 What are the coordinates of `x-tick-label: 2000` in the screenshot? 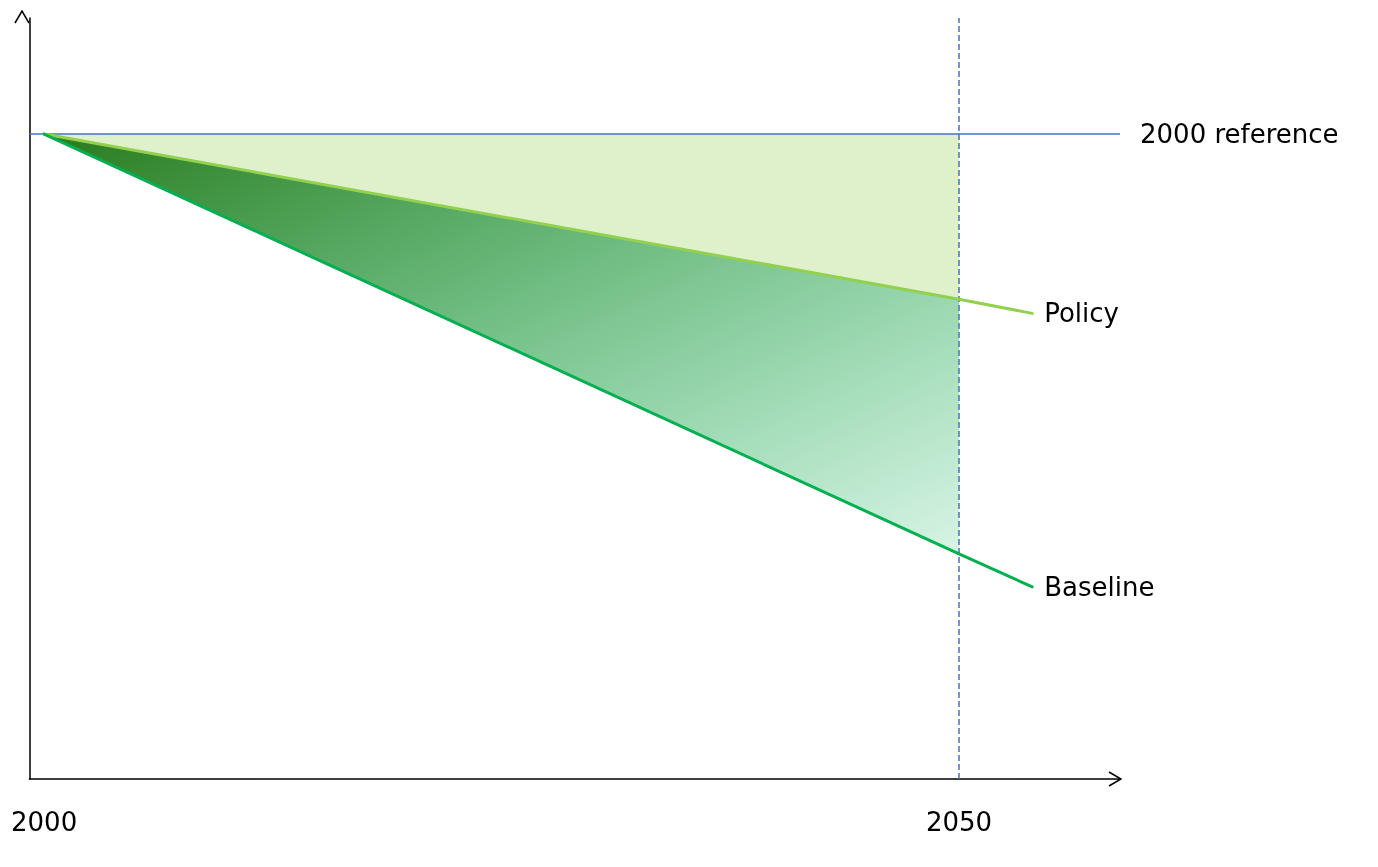 It's located at (44, 822).